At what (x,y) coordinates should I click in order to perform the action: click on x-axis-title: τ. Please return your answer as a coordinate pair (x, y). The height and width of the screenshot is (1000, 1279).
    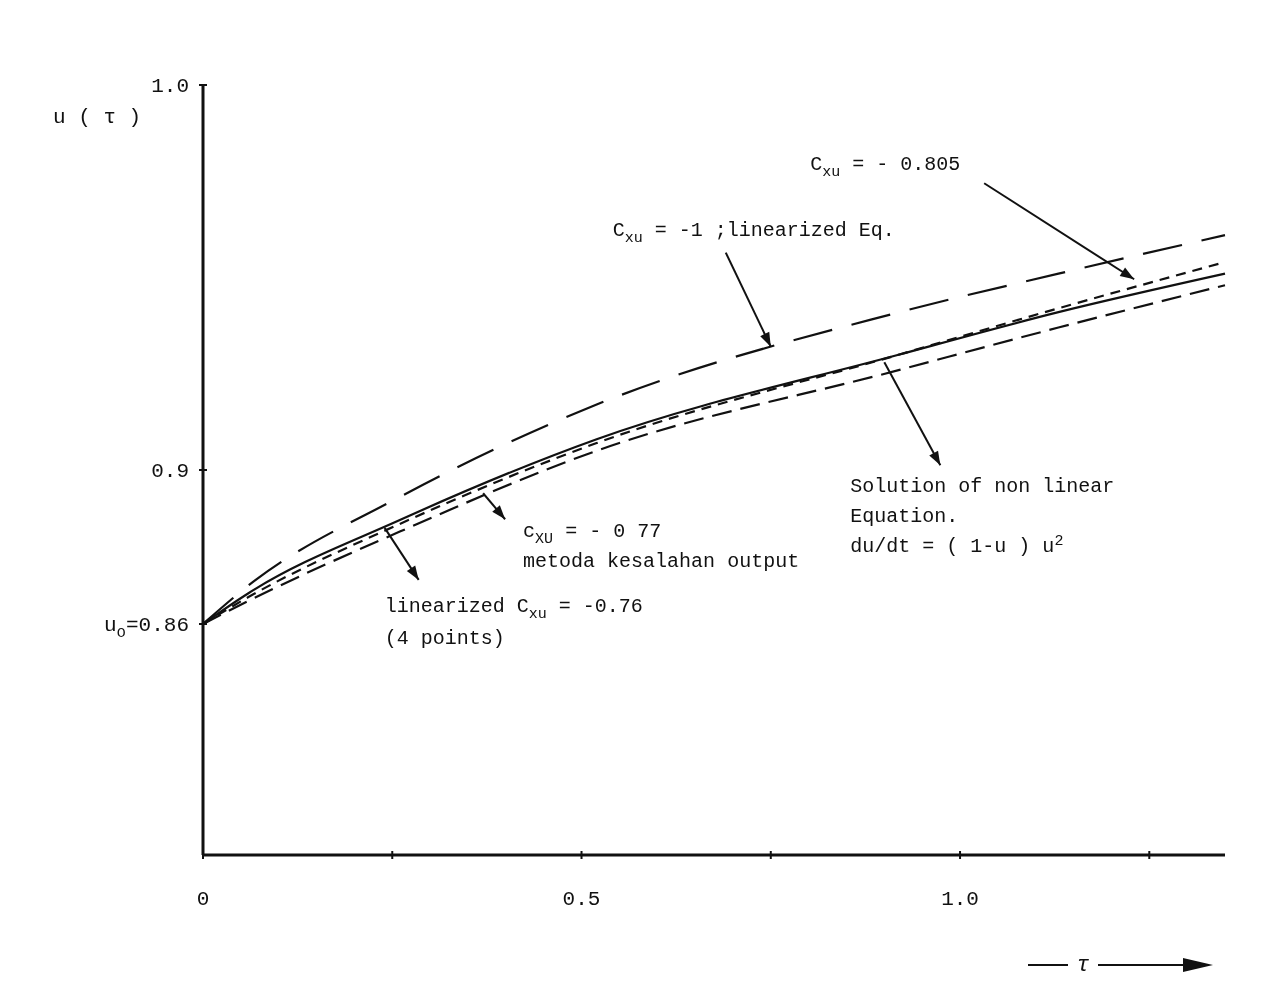
    Looking at the image, I should click on (1083, 965).